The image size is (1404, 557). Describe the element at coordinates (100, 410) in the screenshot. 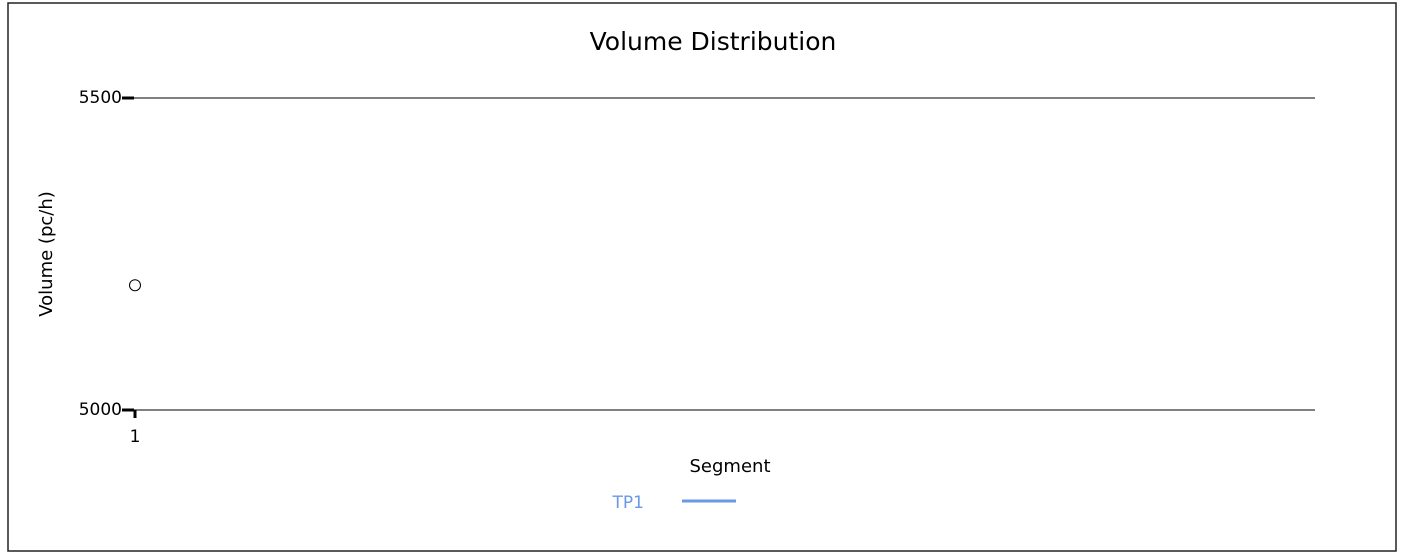

I see `y-tick-label: 5000` at that location.